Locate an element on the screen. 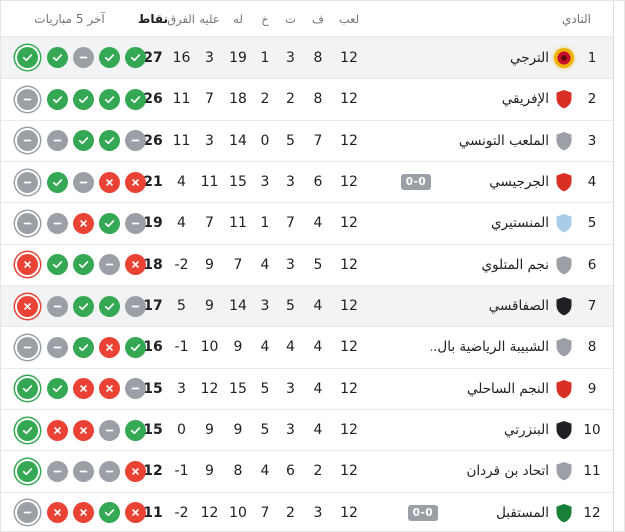  stat-goal-diff: 0 is located at coordinates (181, 430).